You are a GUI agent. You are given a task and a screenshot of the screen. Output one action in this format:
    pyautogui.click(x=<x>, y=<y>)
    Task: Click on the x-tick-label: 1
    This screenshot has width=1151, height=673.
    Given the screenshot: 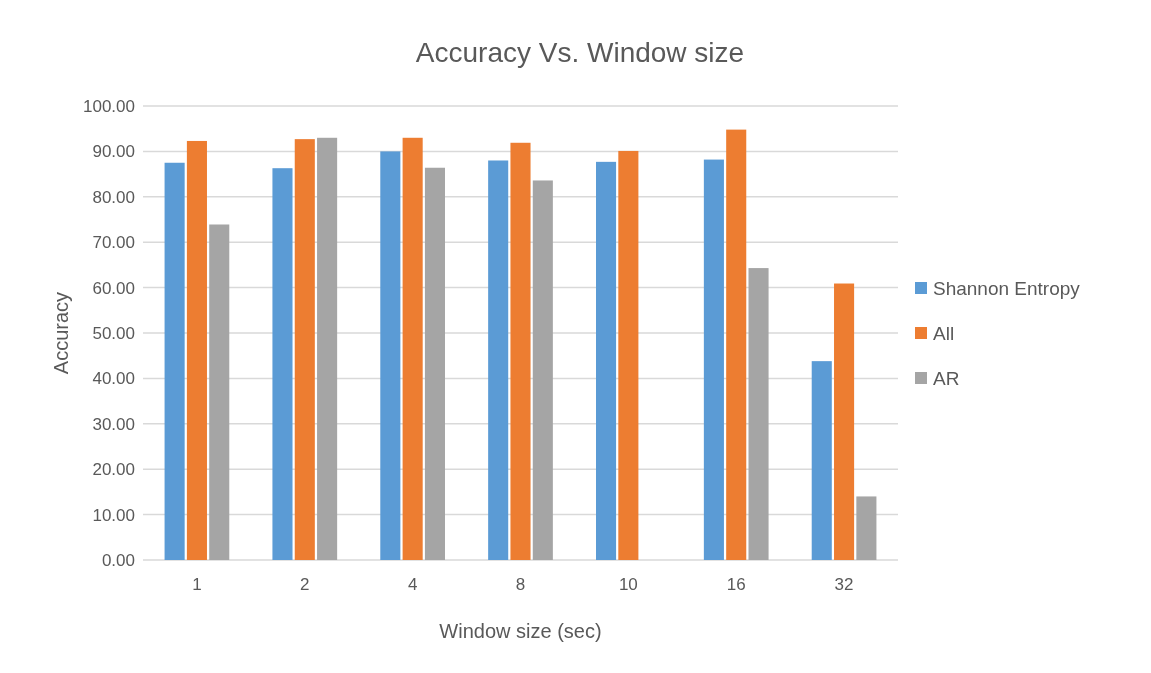 What is the action you would take?
    pyautogui.click(x=197, y=584)
    